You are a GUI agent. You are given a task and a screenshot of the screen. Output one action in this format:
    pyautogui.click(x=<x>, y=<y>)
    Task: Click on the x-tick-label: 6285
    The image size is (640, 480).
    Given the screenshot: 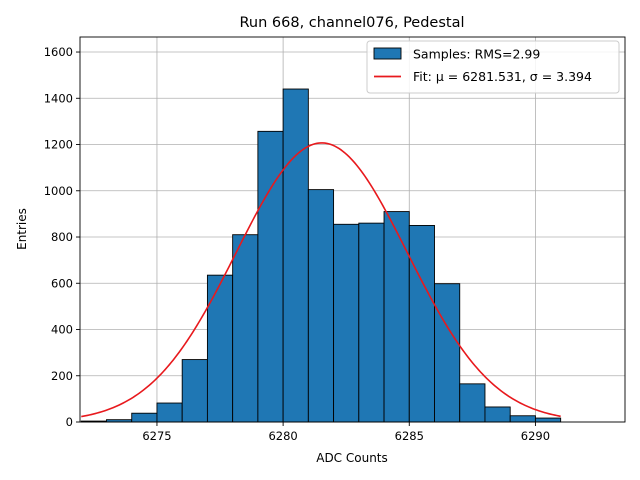 What is the action you would take?
    pyautogui.click(x=409, y=436)
    